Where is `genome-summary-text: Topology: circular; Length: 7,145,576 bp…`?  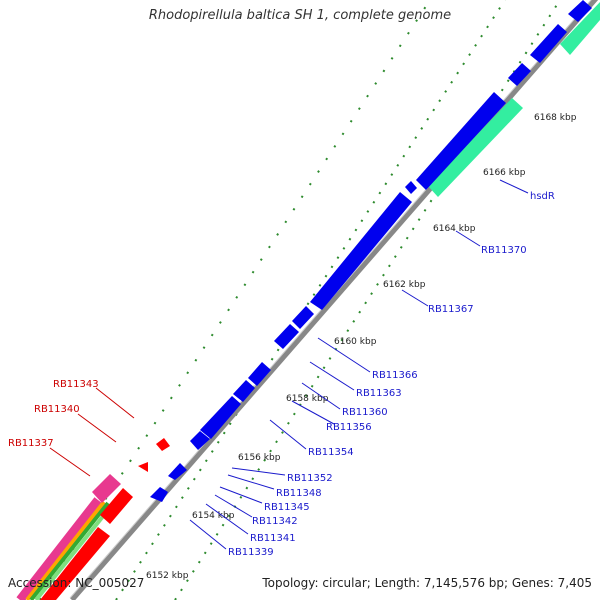
genome-summary-text: Topology: circular; Length: 7,145,576 bp… is located at coordinates (427, 583).